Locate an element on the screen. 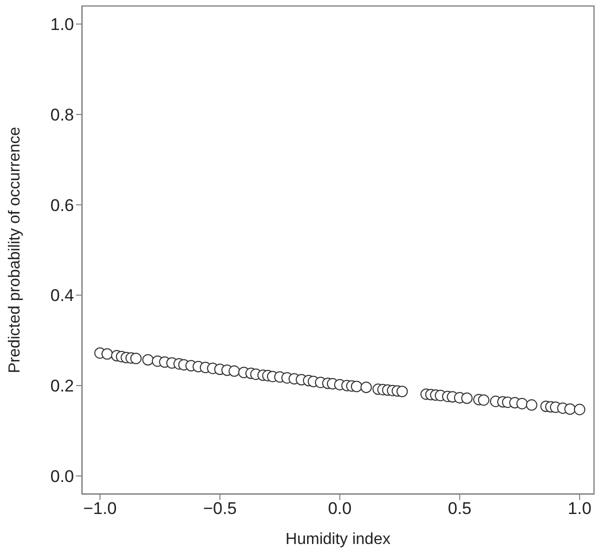 The width and height of the screenshot is (595, 560). x-tick-label: −1.0 is located at coordinates (100, 508).